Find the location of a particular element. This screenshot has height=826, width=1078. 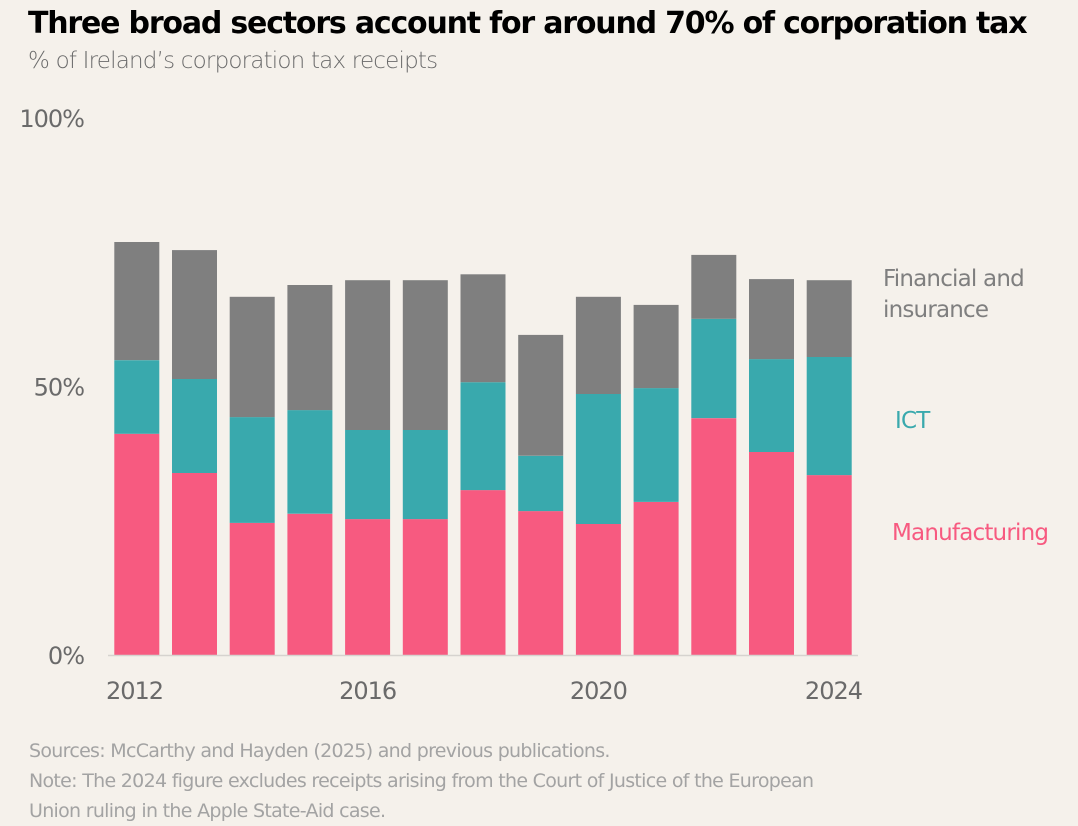

bar-financial-and-insurance-2022 is located at coordinates (714, 286).